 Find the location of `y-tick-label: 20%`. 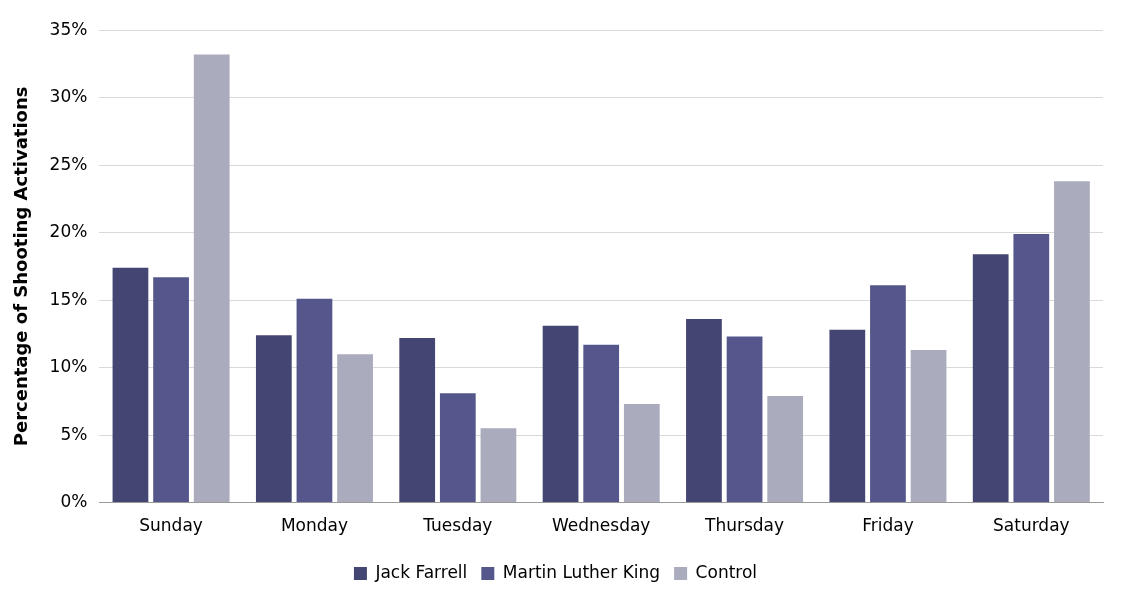

y-tick-label: 20% is located at coordinates (68, 231).